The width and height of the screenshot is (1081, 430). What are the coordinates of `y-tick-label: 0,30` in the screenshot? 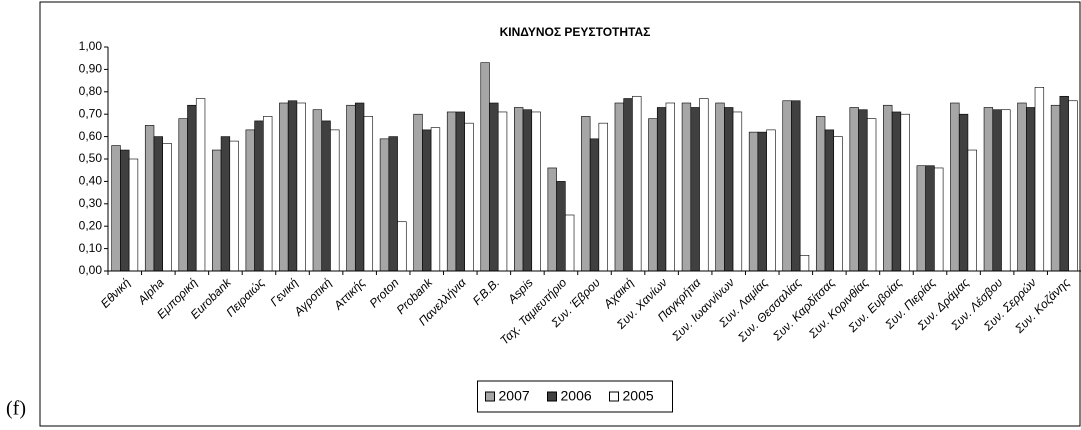 It's located at (91, 203).